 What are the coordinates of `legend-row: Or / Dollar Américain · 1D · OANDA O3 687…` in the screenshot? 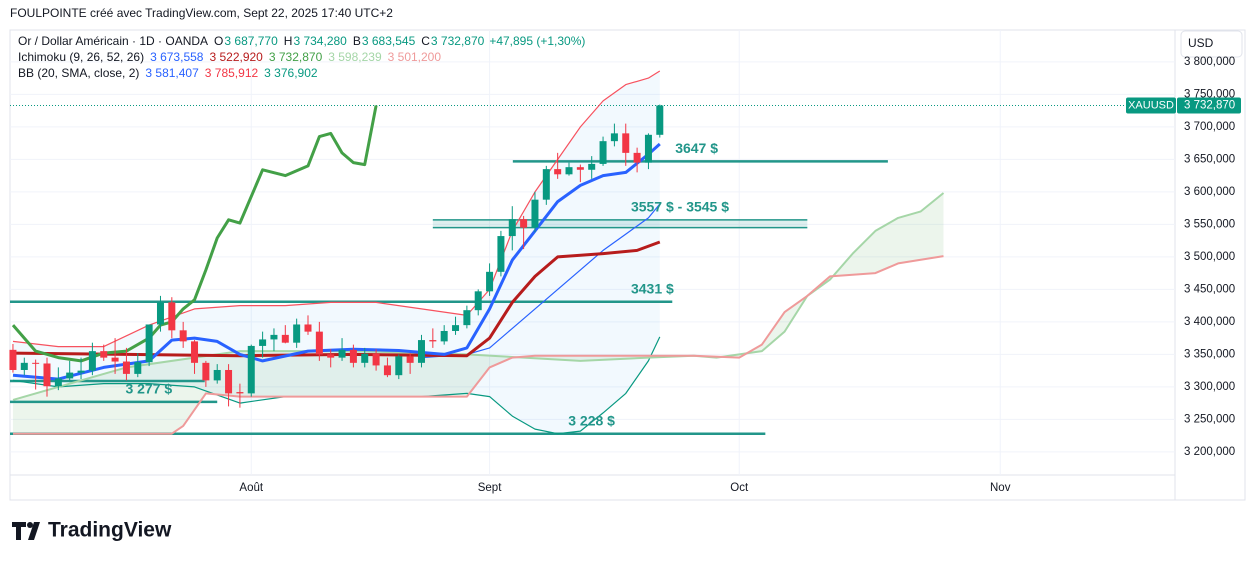 It's located at (301, 41).